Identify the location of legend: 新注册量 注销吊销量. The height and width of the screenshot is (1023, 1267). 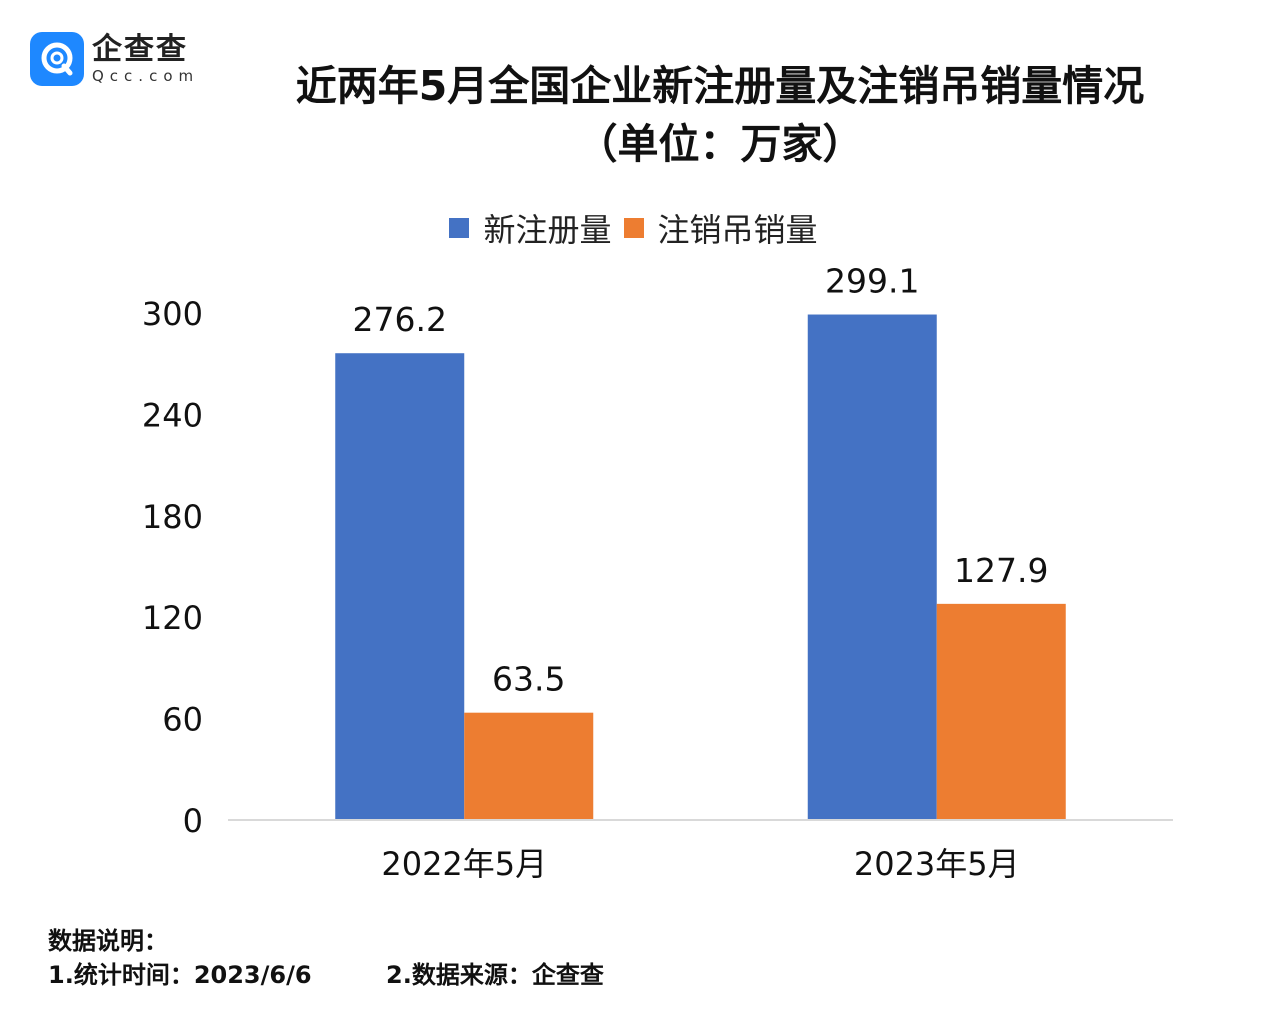
(633, 228).